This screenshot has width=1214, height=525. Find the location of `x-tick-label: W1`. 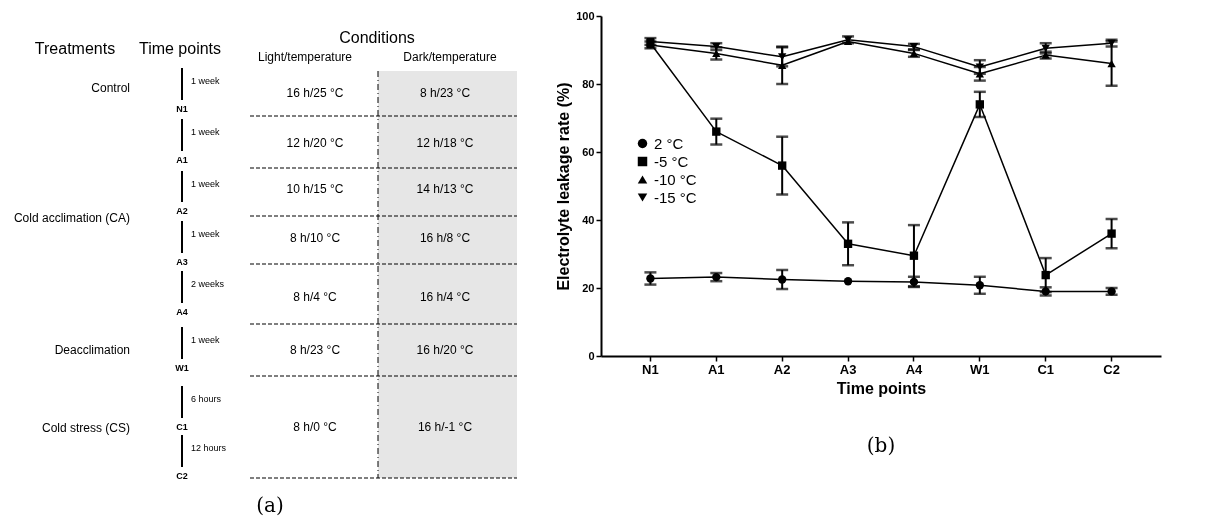

x-tick-label: W1 is located at coordinates (980, 369).